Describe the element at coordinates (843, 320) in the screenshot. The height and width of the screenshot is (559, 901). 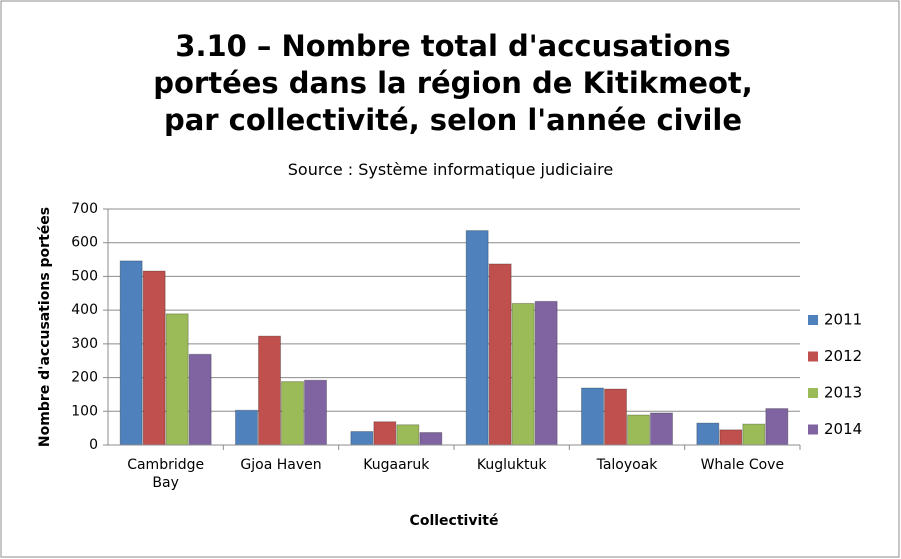
I see `legend-label: 2011` at that location.